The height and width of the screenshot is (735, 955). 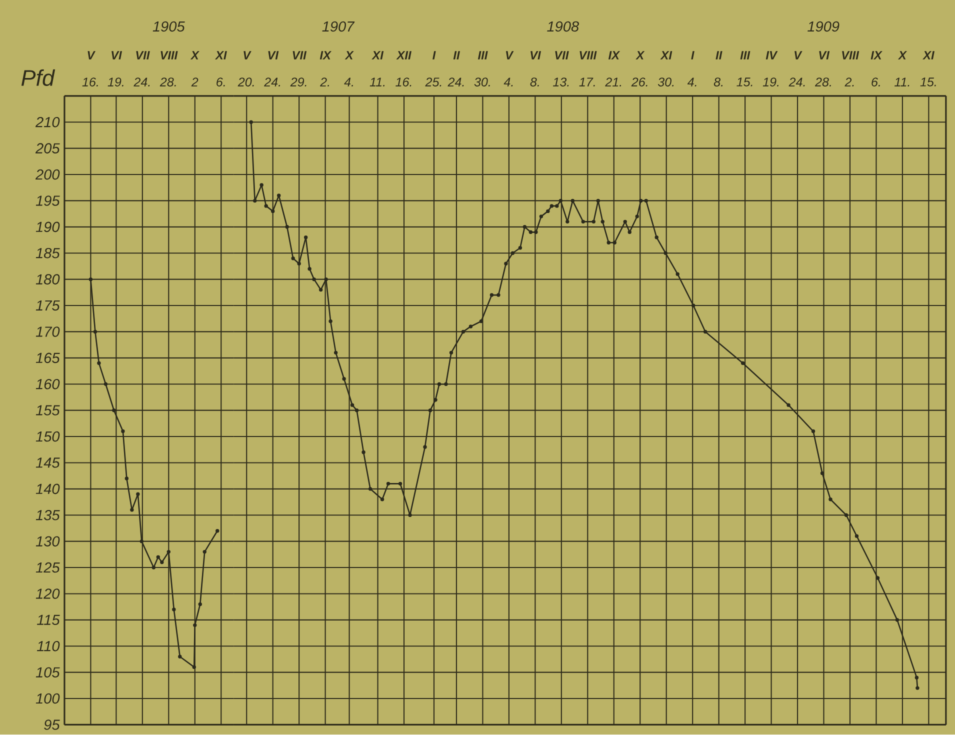 What do you see at coordinates (613, 82) in the screenshot?
I see `x-tick-label: 21.` at bounding box center [613, 82].